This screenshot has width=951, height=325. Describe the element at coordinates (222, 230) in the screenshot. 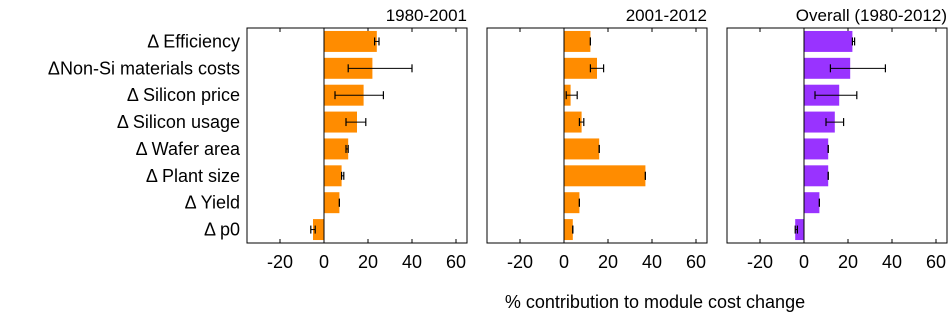

I see `category-label-p0: Δ p0` at that location.